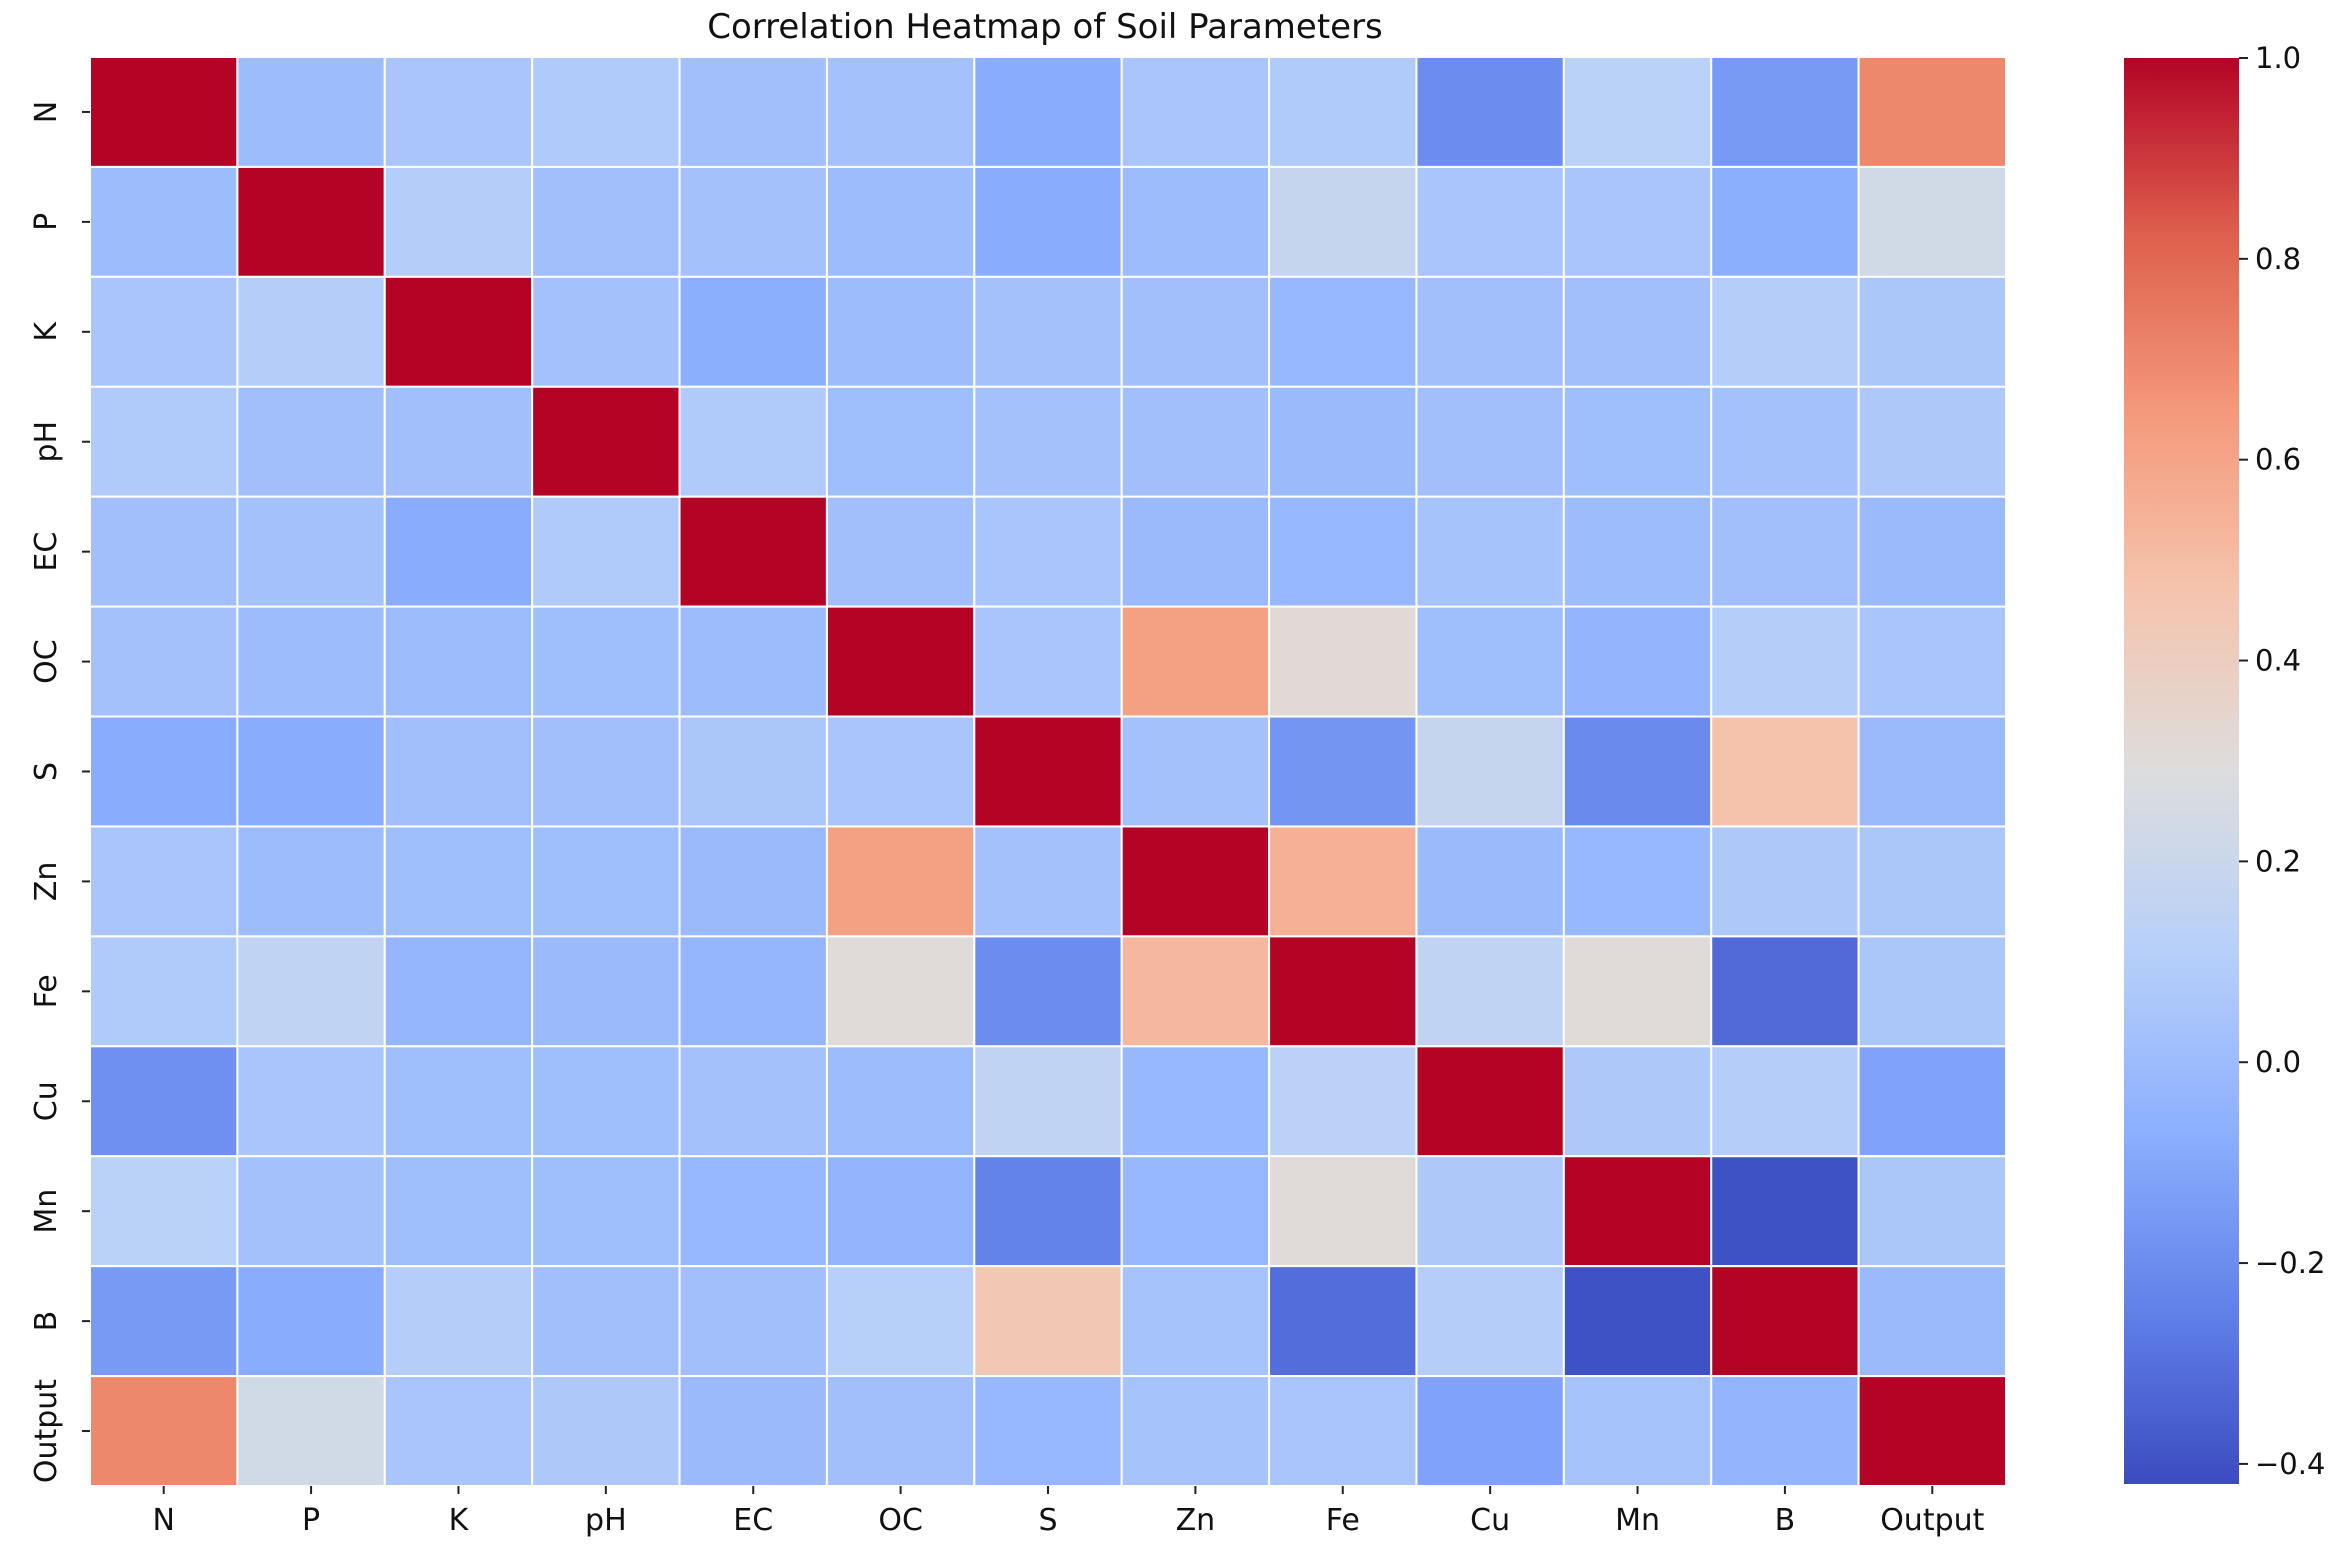 This screenshot has height=1559, width=2335. What do you see at coordinates (900, 991) in the screenshot?
I see `heatmap-cell-Fe-OC` at bounding box center [900, 991].